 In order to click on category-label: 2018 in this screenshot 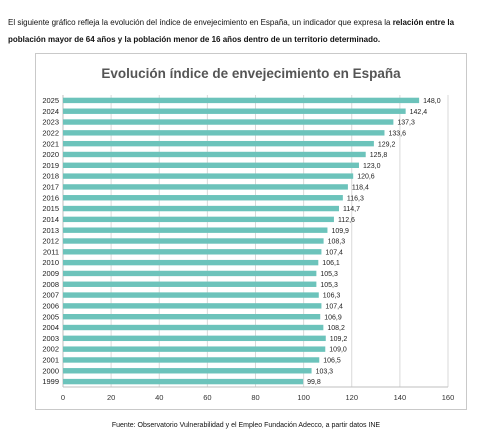, I will do `click(50, 176)`.